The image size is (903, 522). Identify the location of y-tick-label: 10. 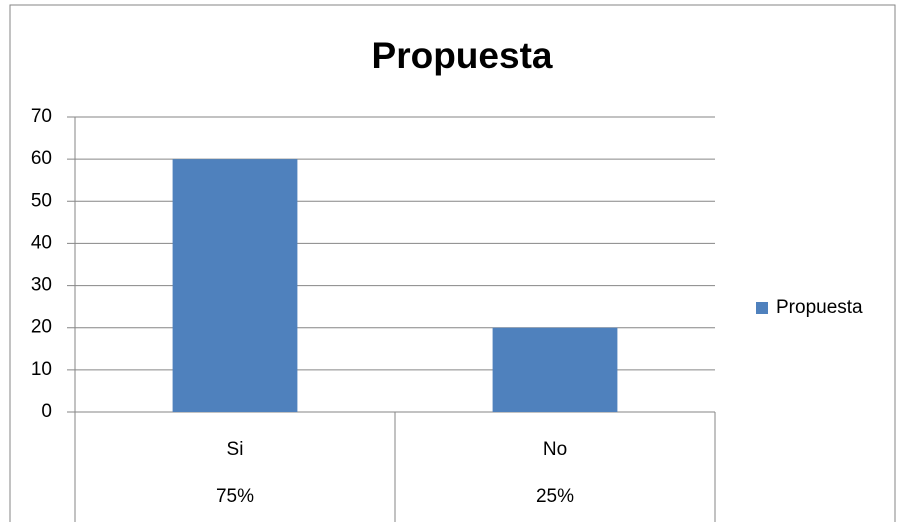
(41, 369).